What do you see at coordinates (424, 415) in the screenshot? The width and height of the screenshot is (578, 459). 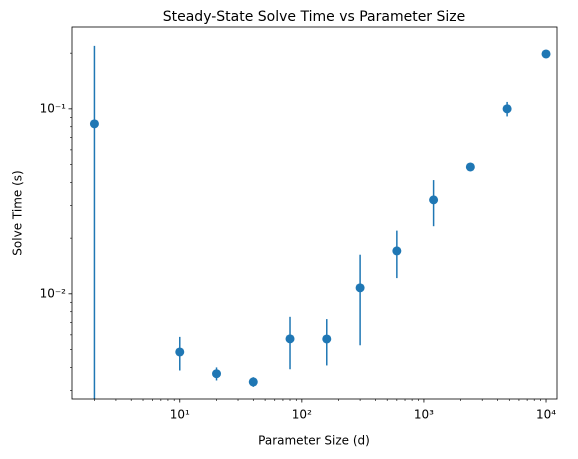 I see `x-tick-label: 10³` at bounding box center [424, 415].